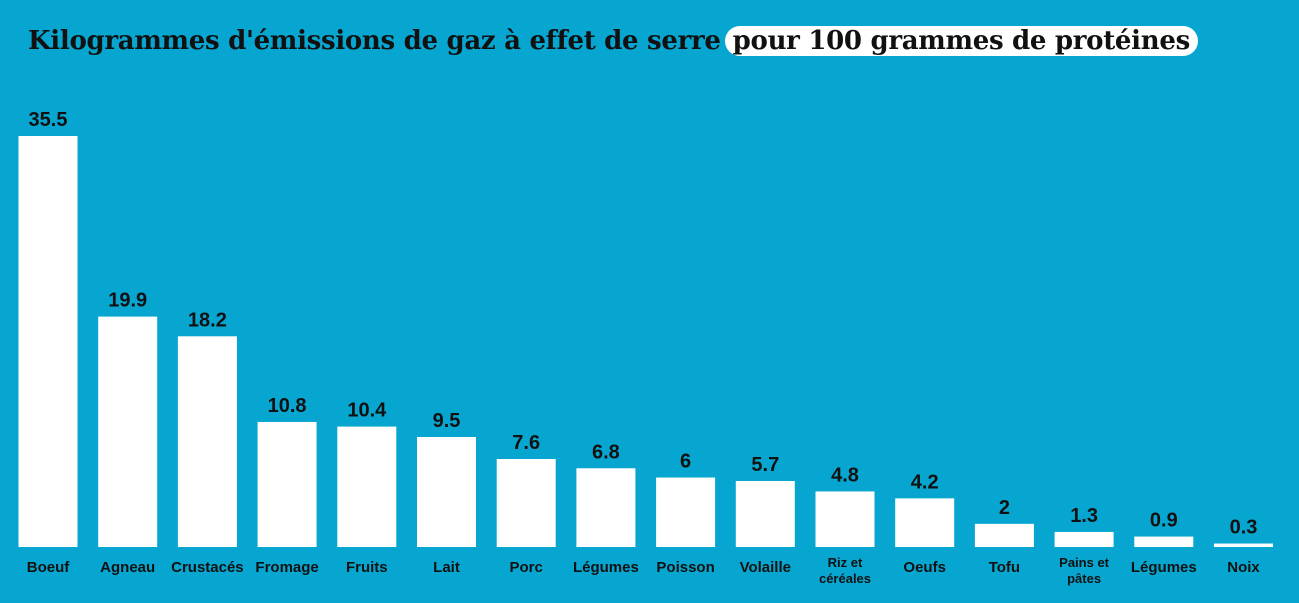  I want to click on x-tick-label: Noix, so click(1243, 567).